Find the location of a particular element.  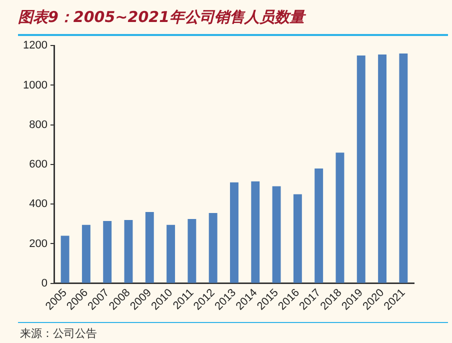

y-tick-label: 1000 is located at coordinates (35, 85).